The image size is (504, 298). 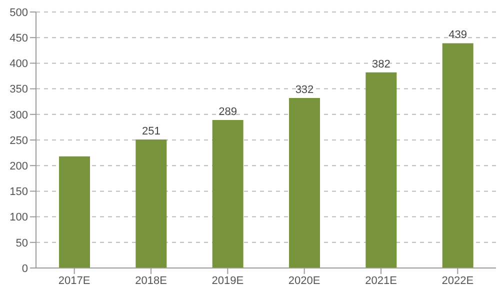 What do you see at coordinates (22, 243) in the screenshot?
I see `y-tick-label: 50` at bounding box center [22, 243].